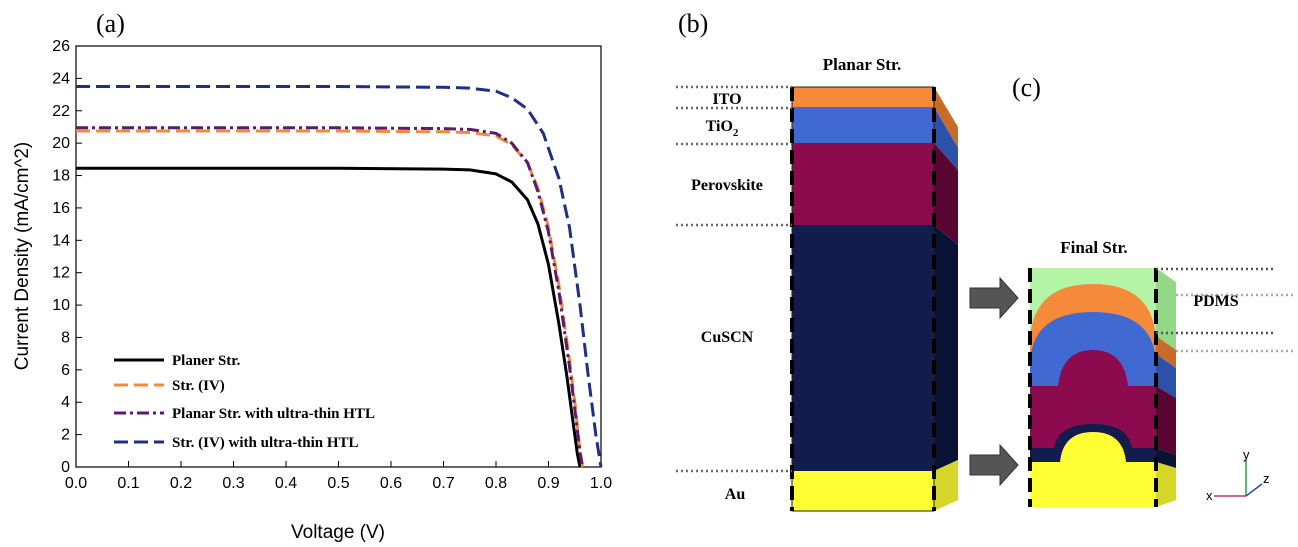  What do you see at coordinates (1093, 399) in the screenshot?
I see `perovskite-dome` at bounding box center [1093, 399].